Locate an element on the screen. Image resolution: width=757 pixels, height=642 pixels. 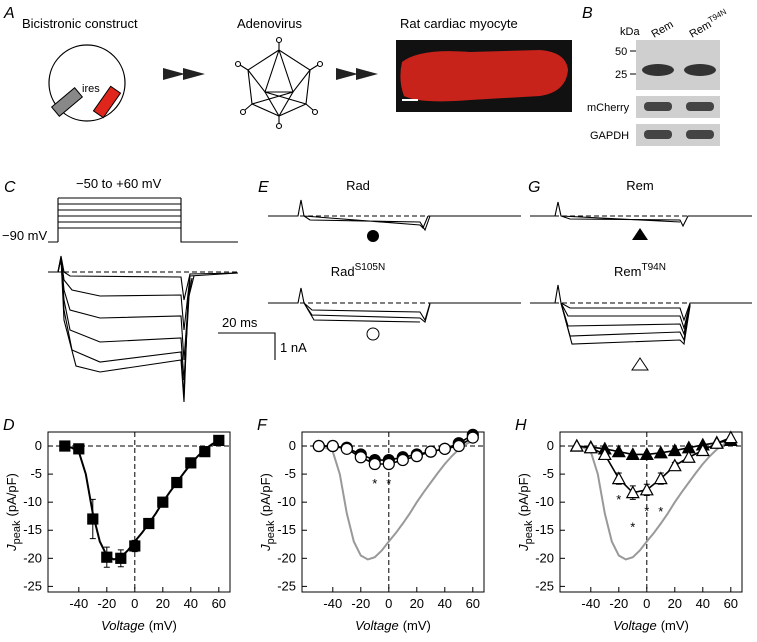
x-tick-label: 60 is located at coordinates (219, 603).